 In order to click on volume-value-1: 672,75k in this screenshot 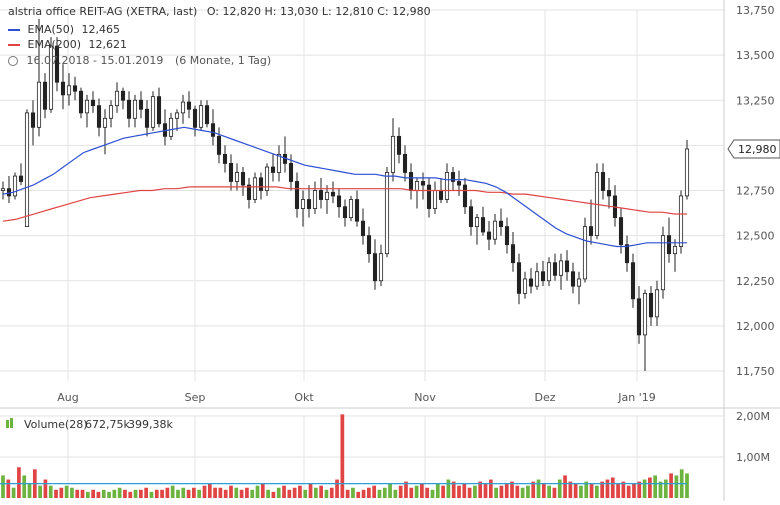, I will do `click(107, 424)`.